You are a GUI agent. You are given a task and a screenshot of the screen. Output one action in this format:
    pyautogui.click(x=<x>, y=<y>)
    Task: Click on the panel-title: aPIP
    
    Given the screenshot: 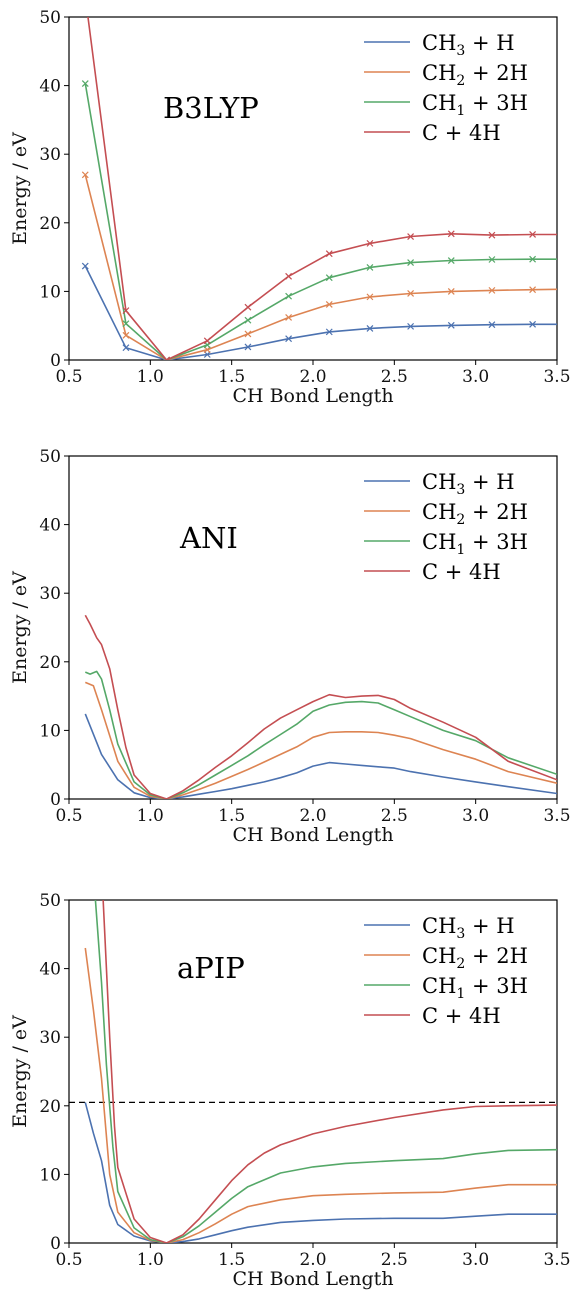 What is the action you would take?
    pyautogui.click(x=211, y=968)
    